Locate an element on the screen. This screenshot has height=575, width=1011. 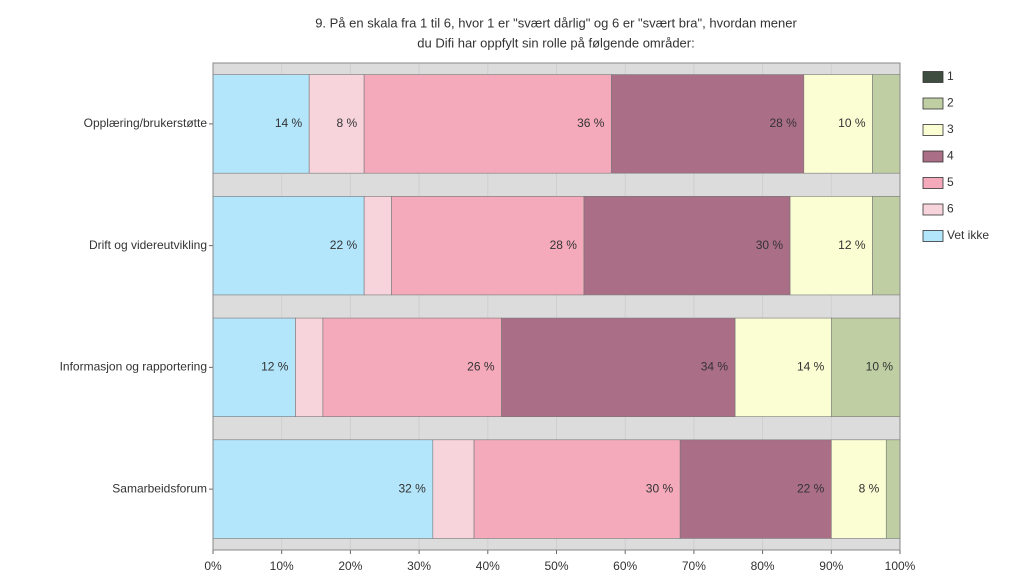
legend-label: 4 is located at coordinates (950, 156).